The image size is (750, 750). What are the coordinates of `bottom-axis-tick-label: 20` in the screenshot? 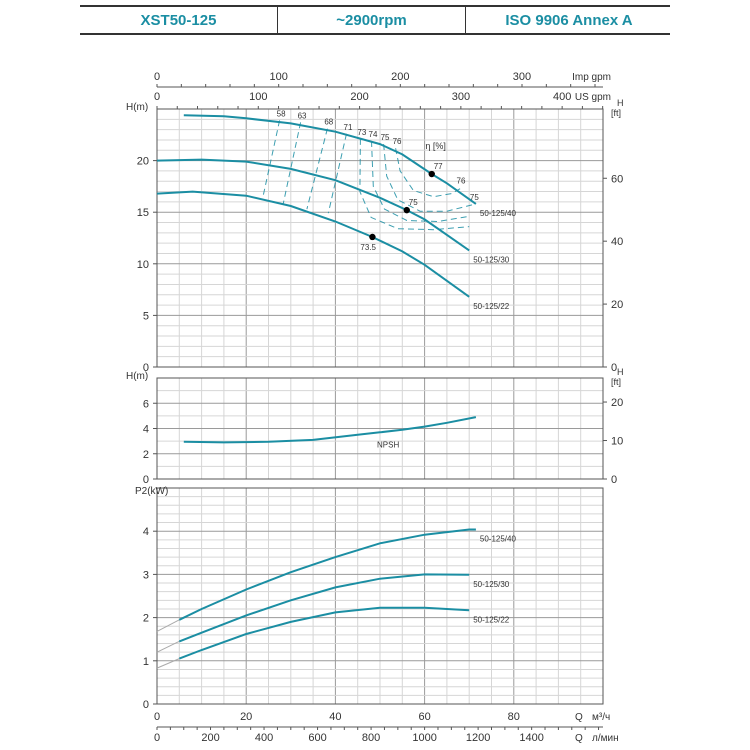 It's located at (246, 717).